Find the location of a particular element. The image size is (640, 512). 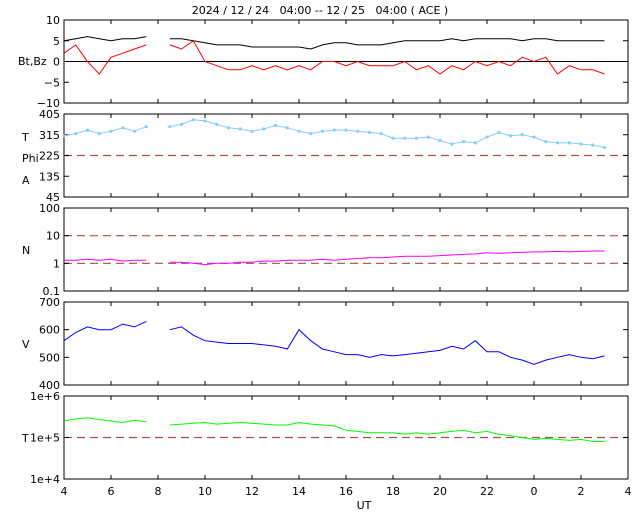

y-tick-label-density-1: 10 is located at coordinates (53, 236).